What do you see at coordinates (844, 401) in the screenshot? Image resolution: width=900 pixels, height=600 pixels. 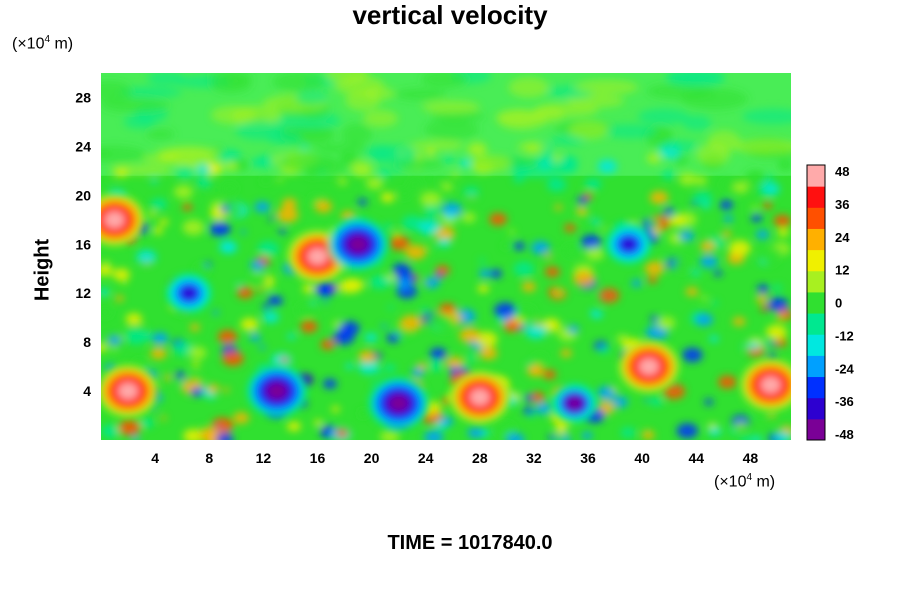 I see `colorbar-tick-label: -36` at bounding box center [844, 401].